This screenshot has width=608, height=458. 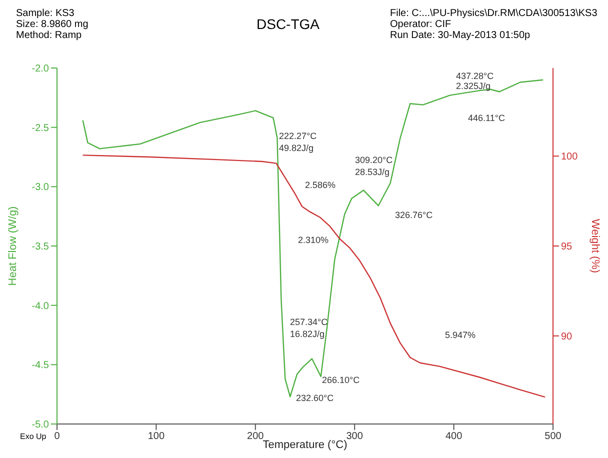 I want to click on text: Sample: KS3, so click(x=46, y=13).